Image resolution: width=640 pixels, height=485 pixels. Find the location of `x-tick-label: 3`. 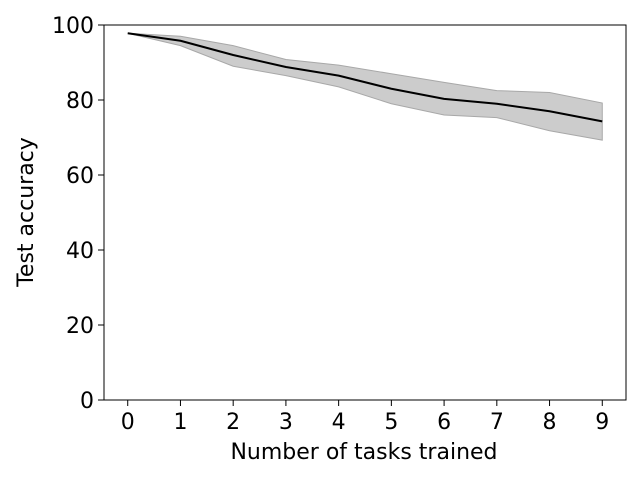

x-tick-label: 3 is located at coordinates (286, 422).